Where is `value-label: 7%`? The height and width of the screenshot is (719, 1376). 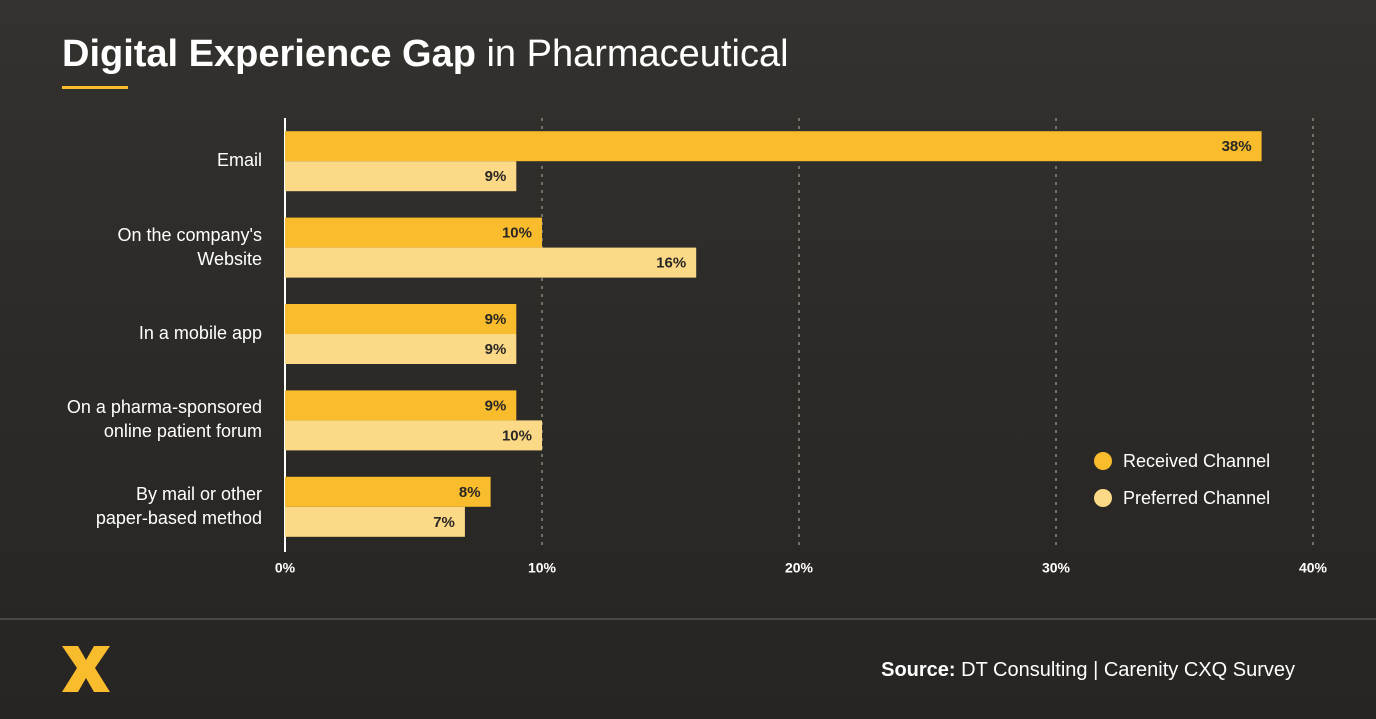
value-label: 7% is located at coordinates (444, 522).